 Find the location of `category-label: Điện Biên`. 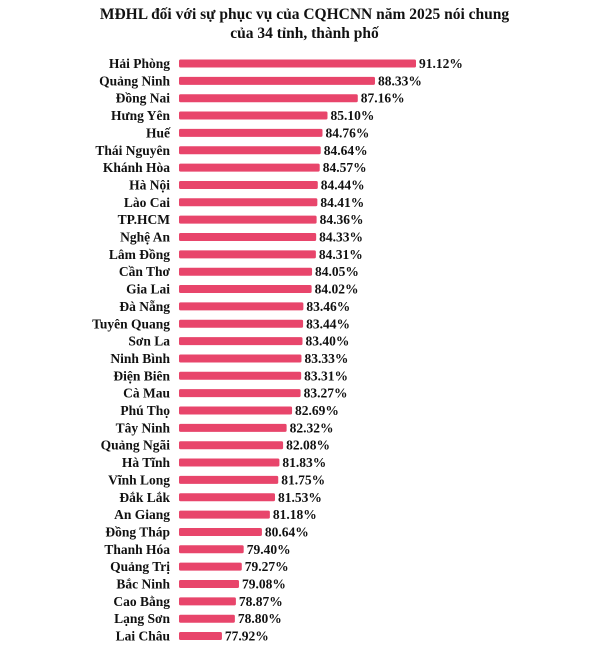

category-label: Điện Biên is located at coordinates (141, 375).